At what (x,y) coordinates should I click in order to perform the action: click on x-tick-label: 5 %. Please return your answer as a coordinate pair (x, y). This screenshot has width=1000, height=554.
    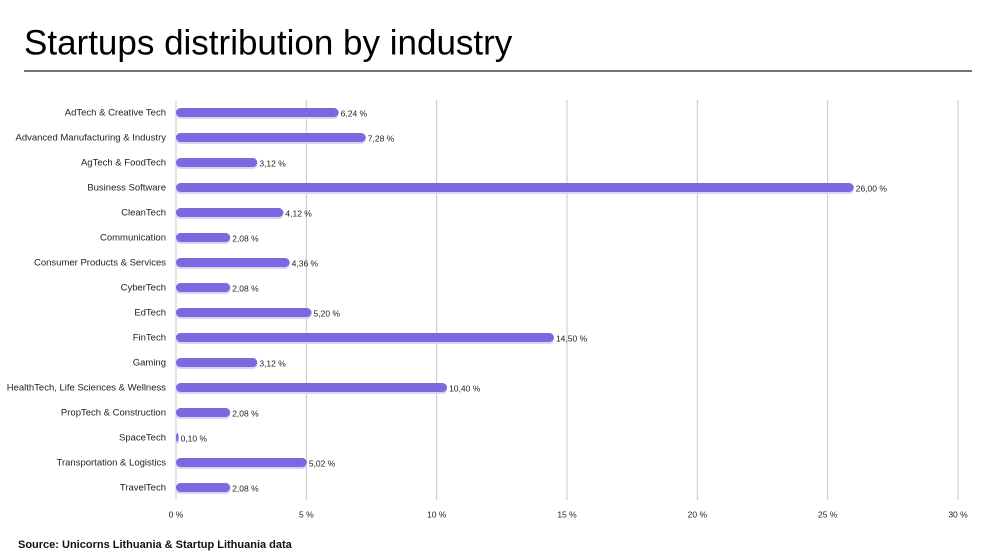
    Looking at the image, I should click on (306, 514).